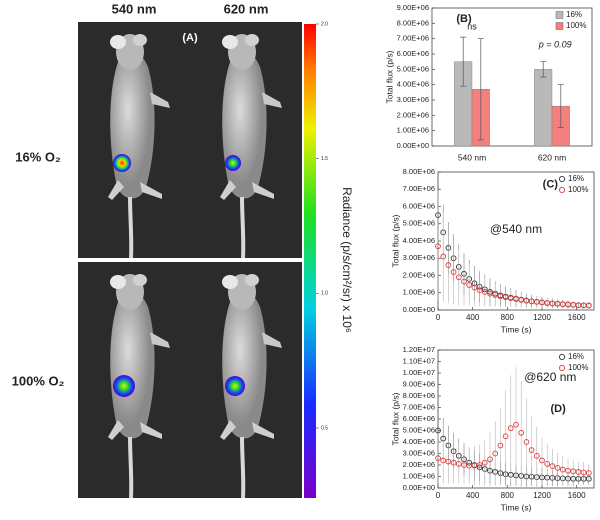 The height and width of the screenshot is (520, 600). Describe the element at coordinates (516, 229) in the screenshot. I see `annotation: @540 nm` at that location.